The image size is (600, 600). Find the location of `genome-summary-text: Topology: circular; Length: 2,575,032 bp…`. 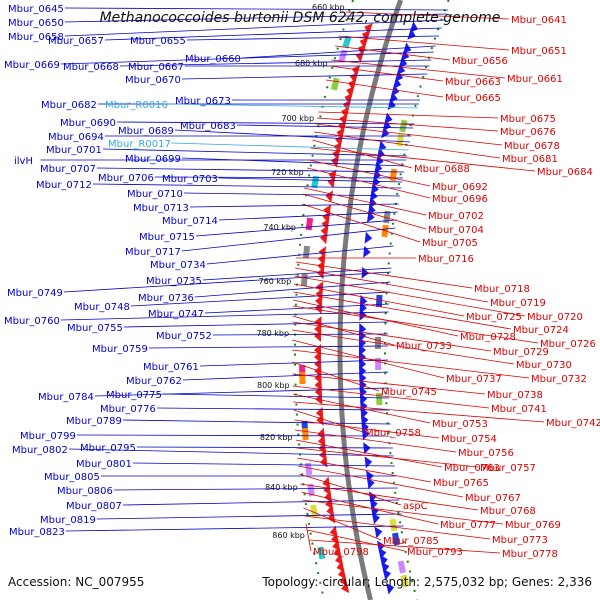

genome-summary-text: Topology: circular; Length: 2,575,032 bp… is located at coordinates (426, 582).